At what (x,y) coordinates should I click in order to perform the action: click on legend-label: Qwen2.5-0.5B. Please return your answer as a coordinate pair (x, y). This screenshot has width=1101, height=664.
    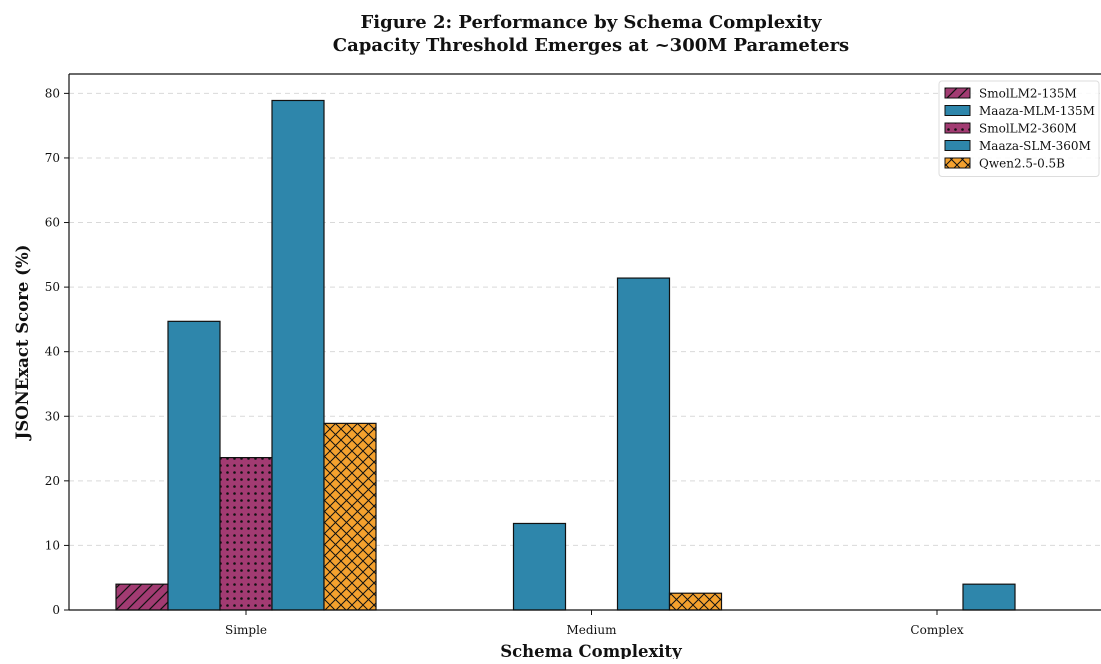
    Looking at the image, I should click on (1022, 164).